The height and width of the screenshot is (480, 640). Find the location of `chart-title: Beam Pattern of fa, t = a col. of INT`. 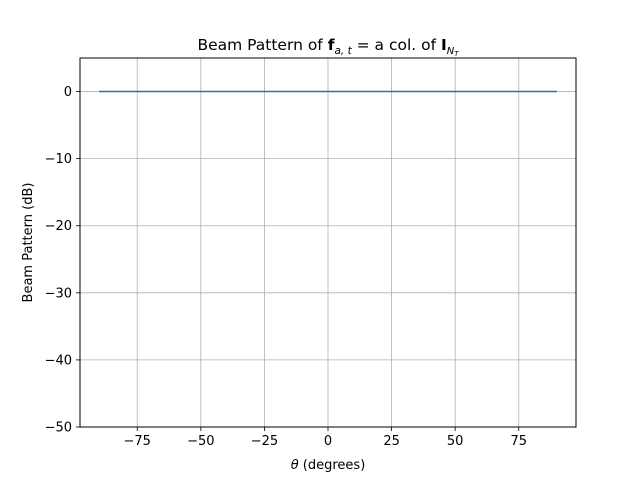

chart-title: Beam Pattern of fa, t = a col. of INT is located at coordinates (328, 47).